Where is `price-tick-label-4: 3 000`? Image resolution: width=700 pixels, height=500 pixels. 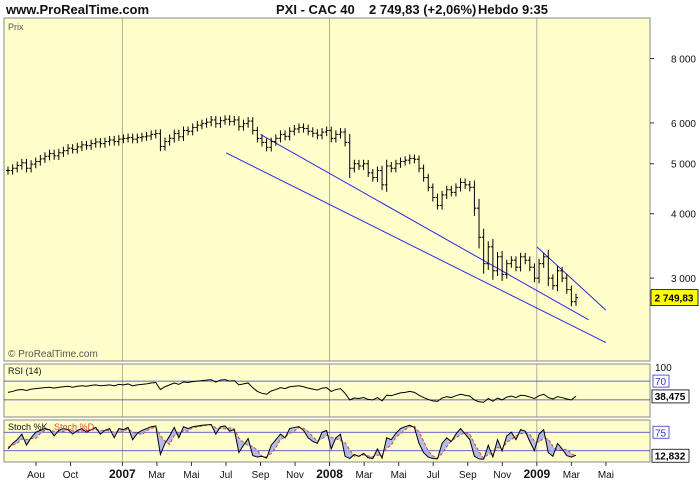
price-tick-label-4: 3 000 is located at coordinates (683, 279).